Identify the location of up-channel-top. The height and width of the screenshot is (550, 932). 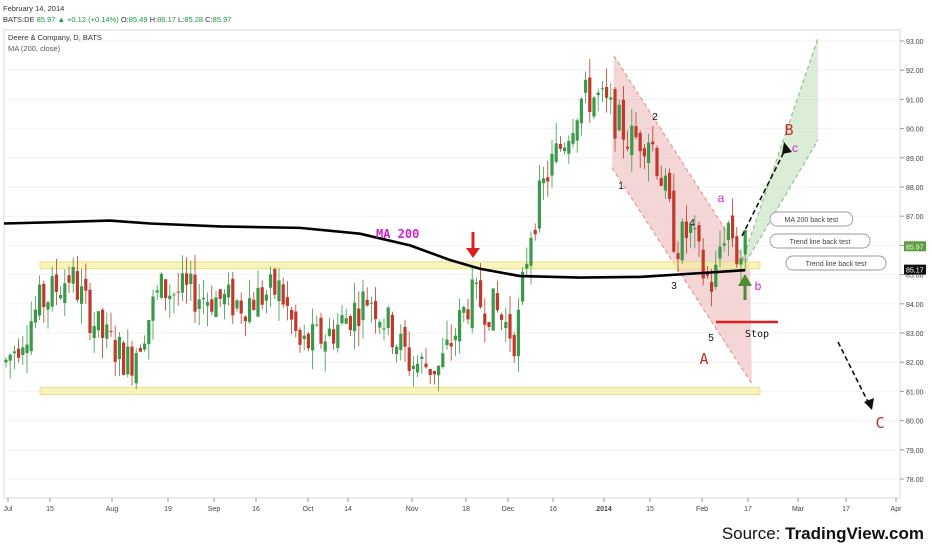
(780, 150).